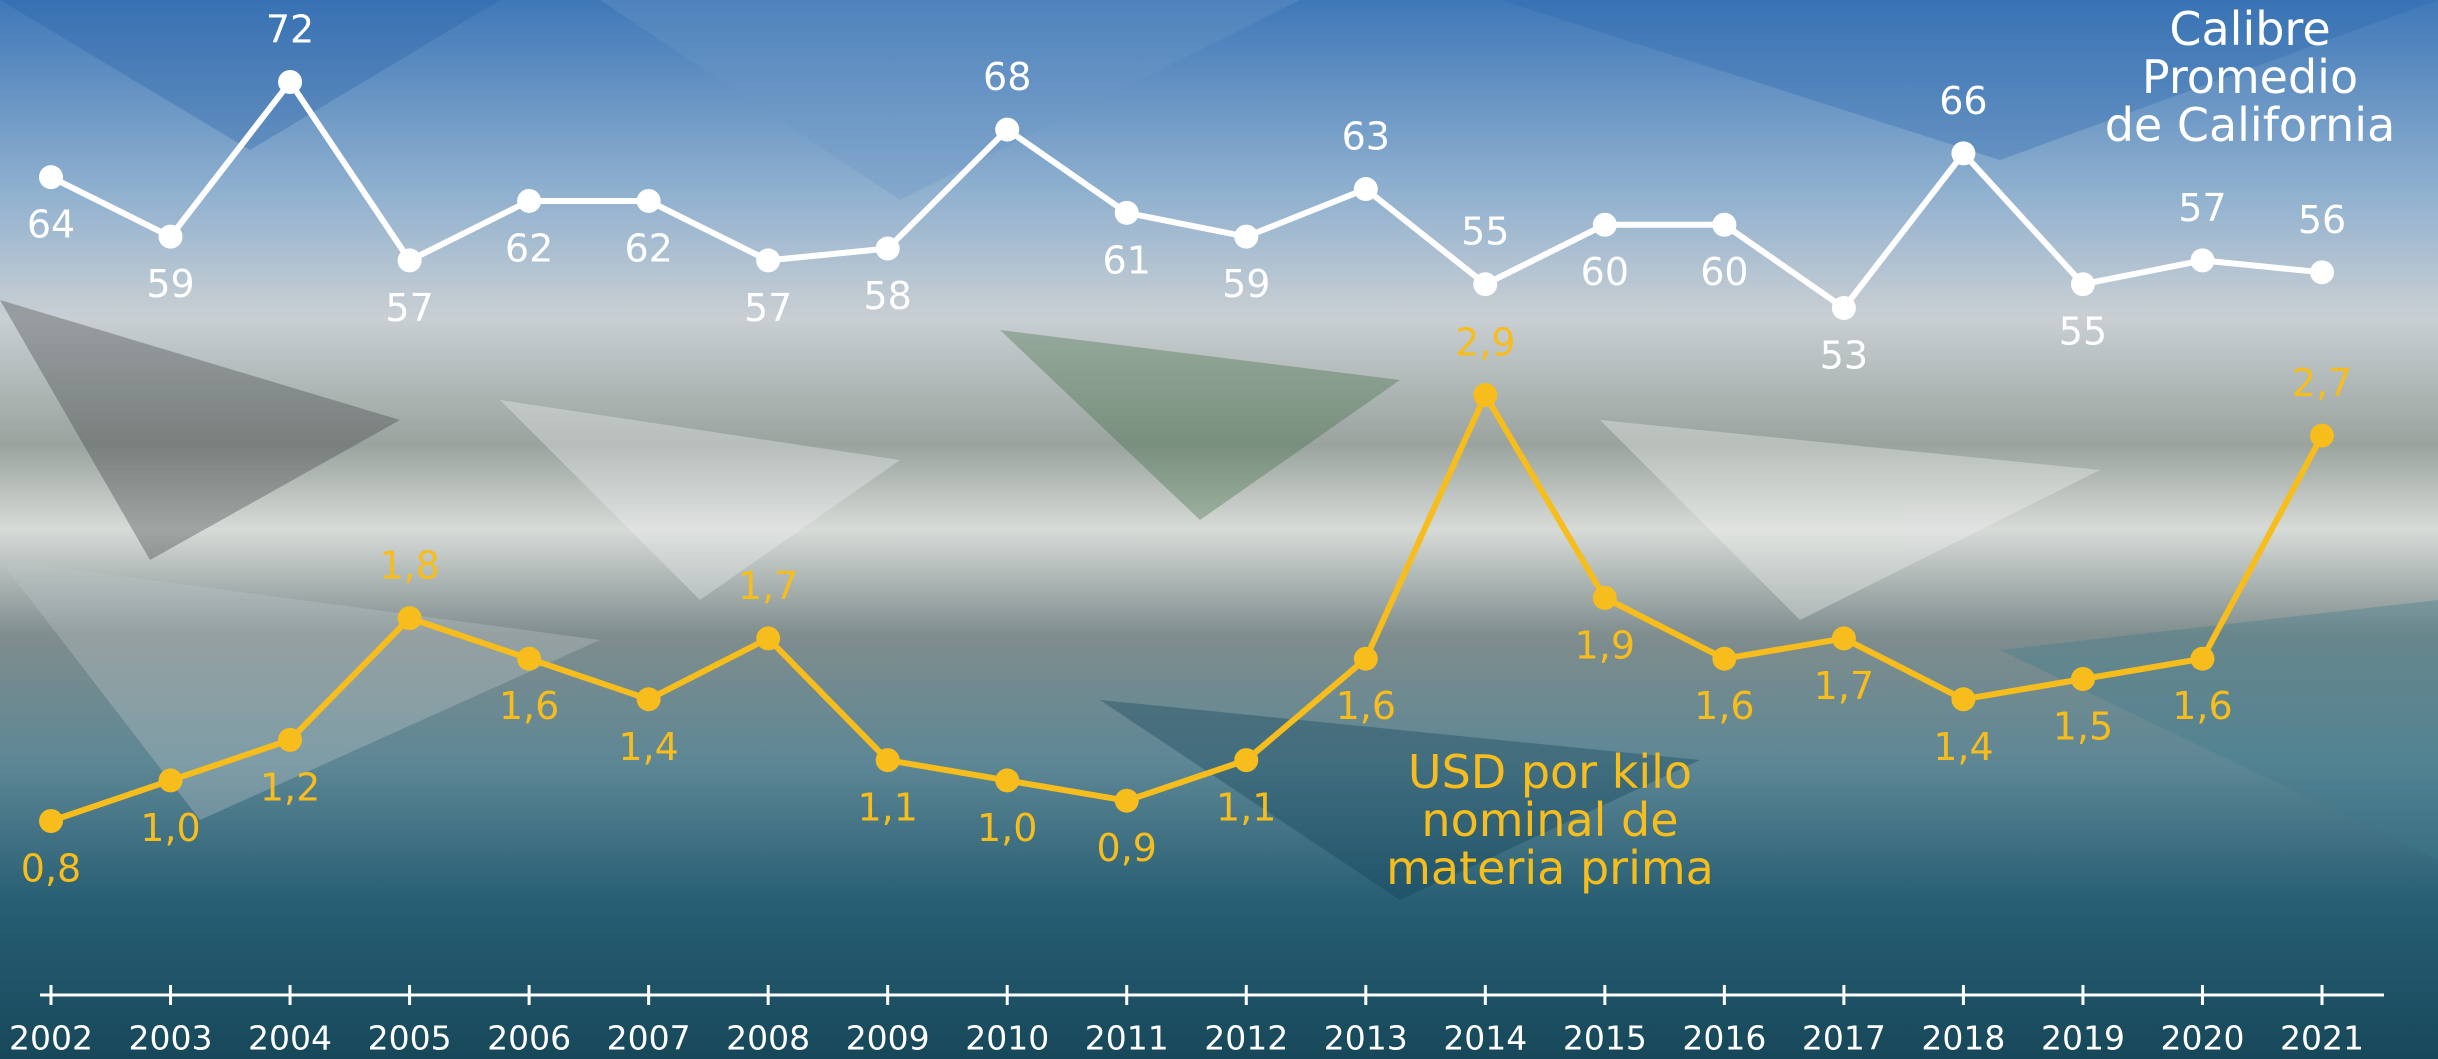 Image resolution: width=2438 pixels, height=1059 pixels. What do you see at coordinates (2322, 220) in the screenshot?
I see `data-label: 56` at bounding box center [2322, 220].